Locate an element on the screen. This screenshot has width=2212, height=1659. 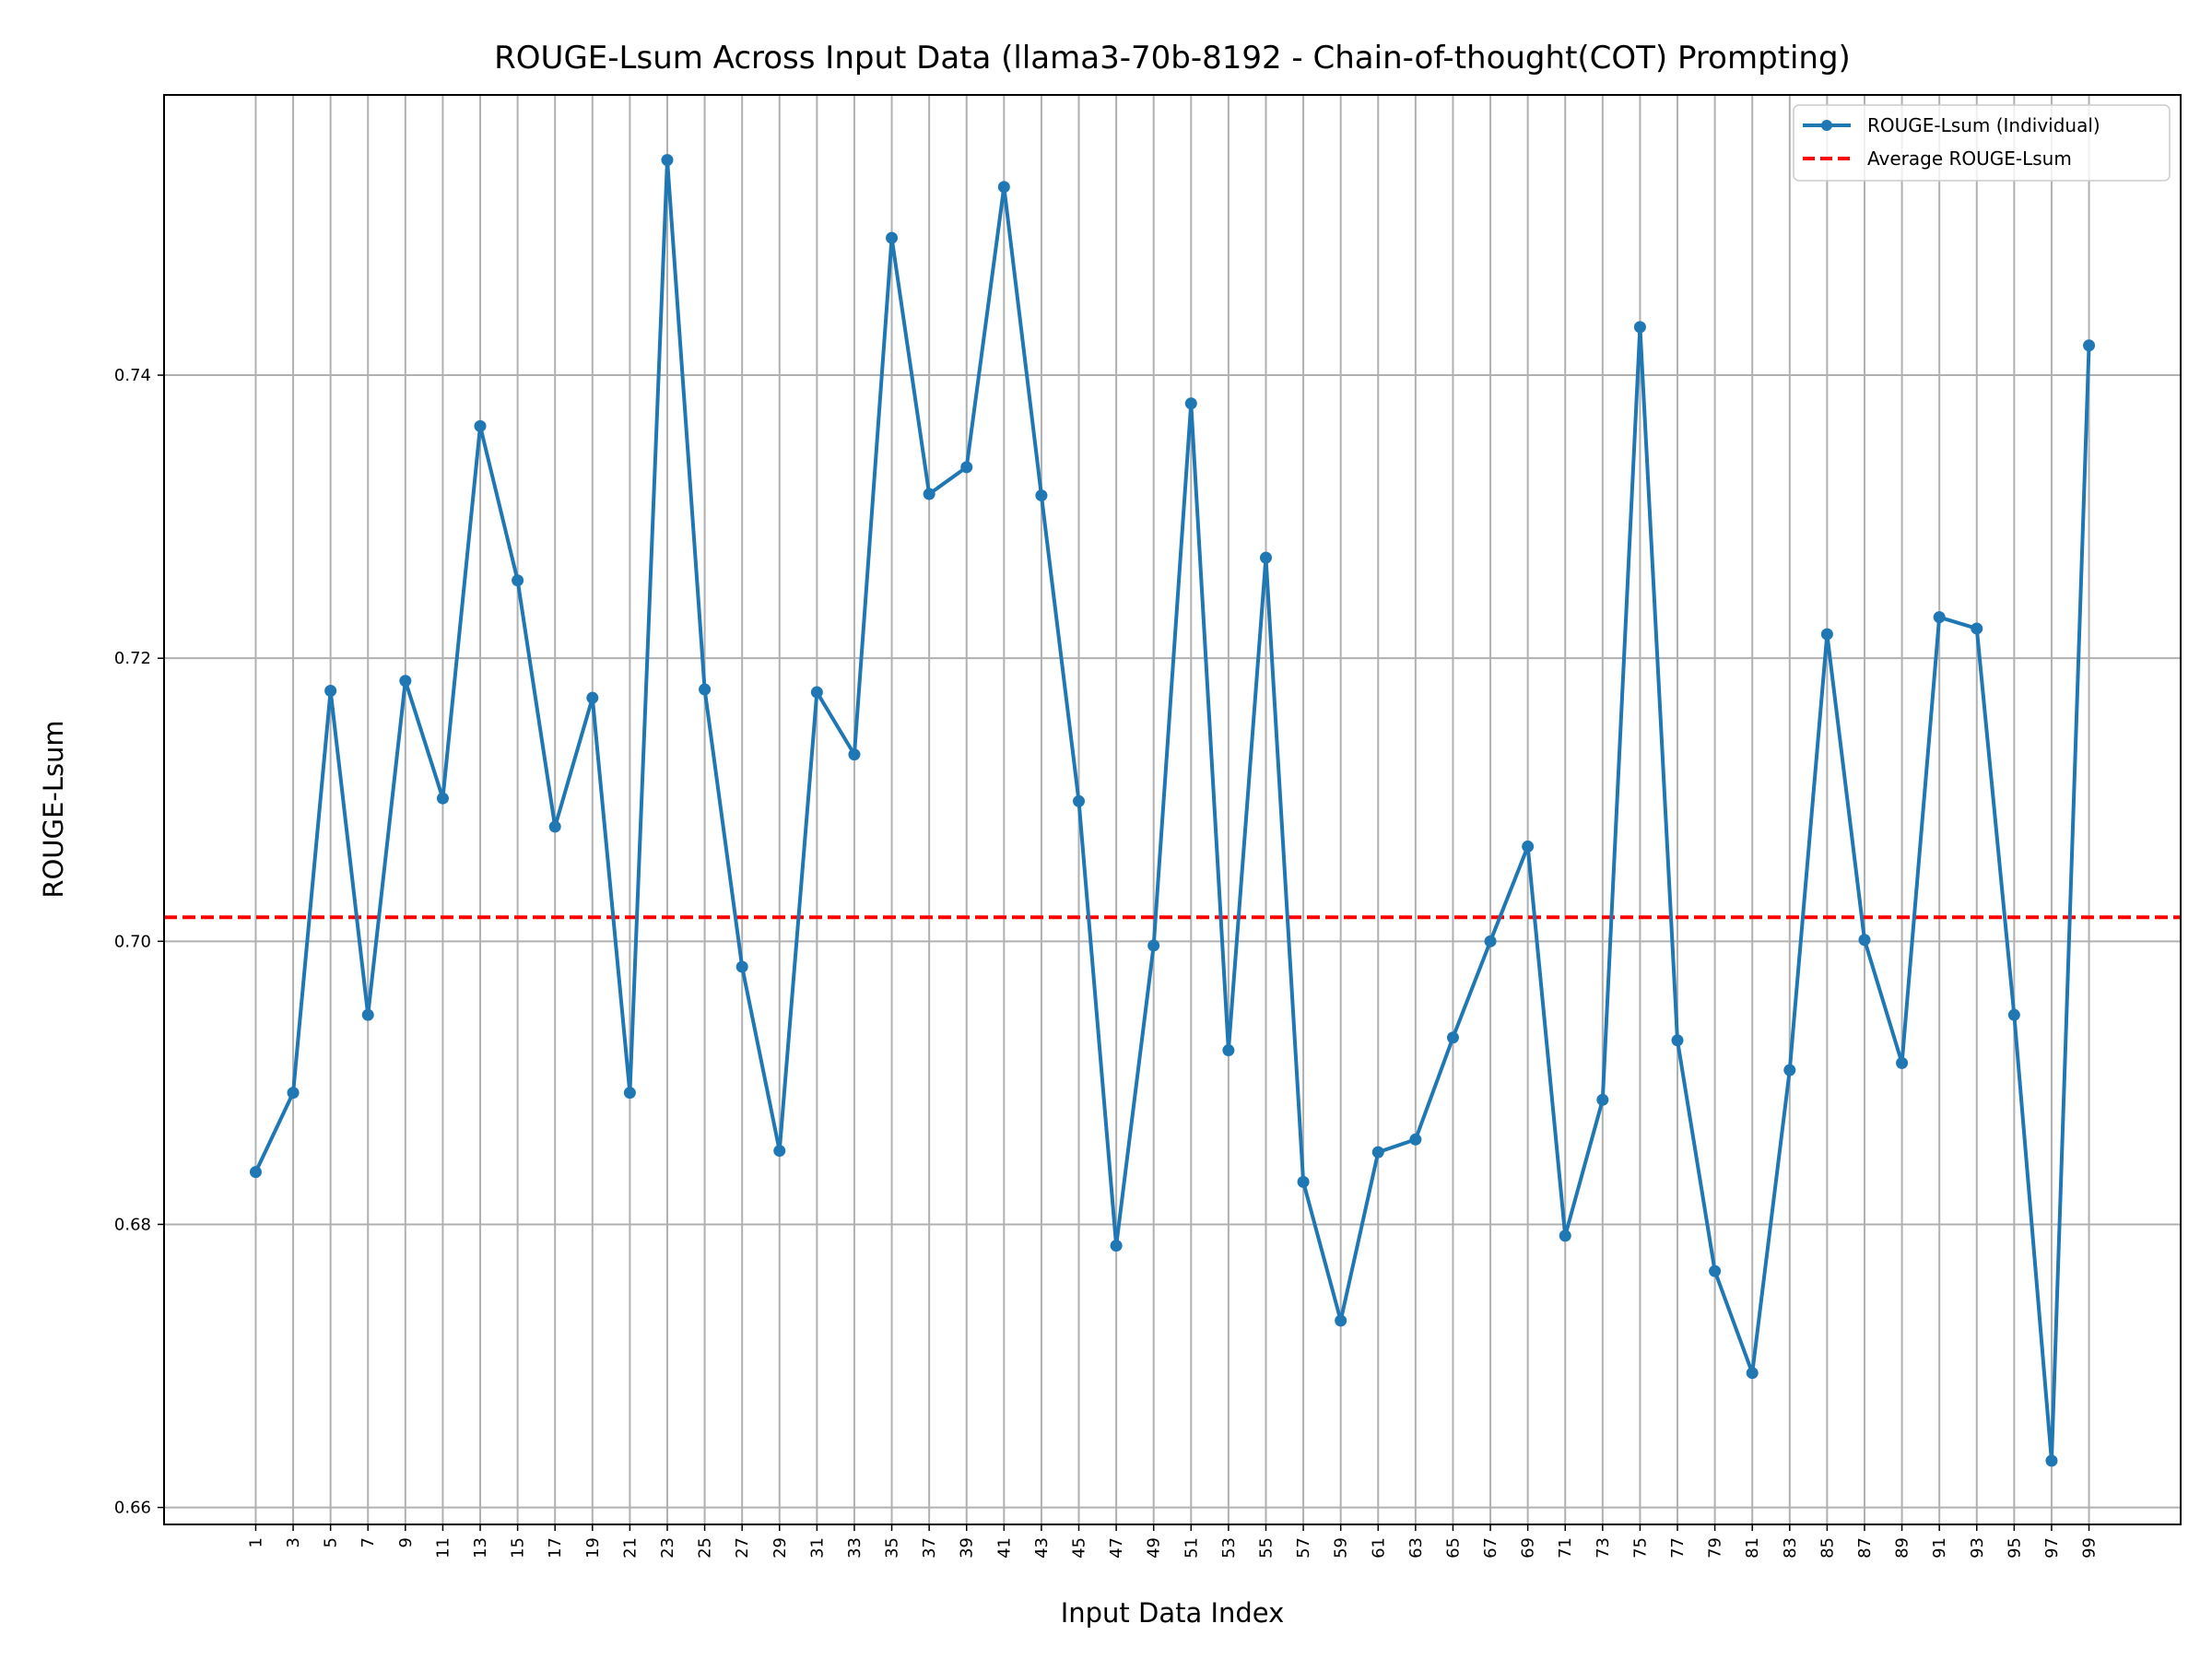
x-tick-label: 53 is located at coordinates (1229, 1548).